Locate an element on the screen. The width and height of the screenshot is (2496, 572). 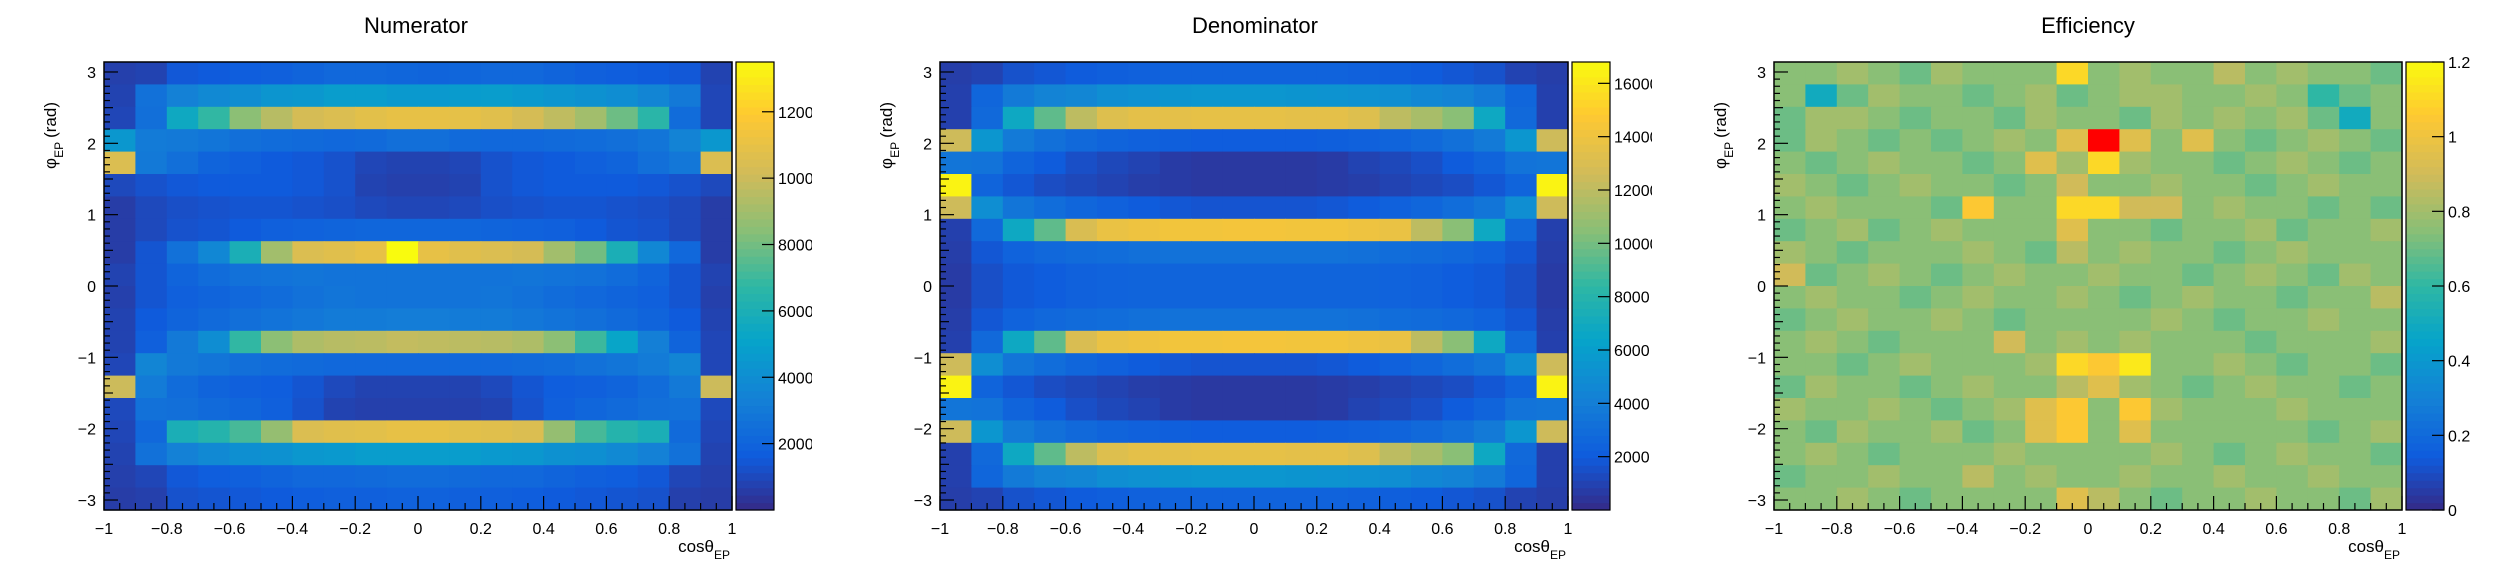
colorbar-tick-label: 0.2 is located at coordinates (2459, 436).